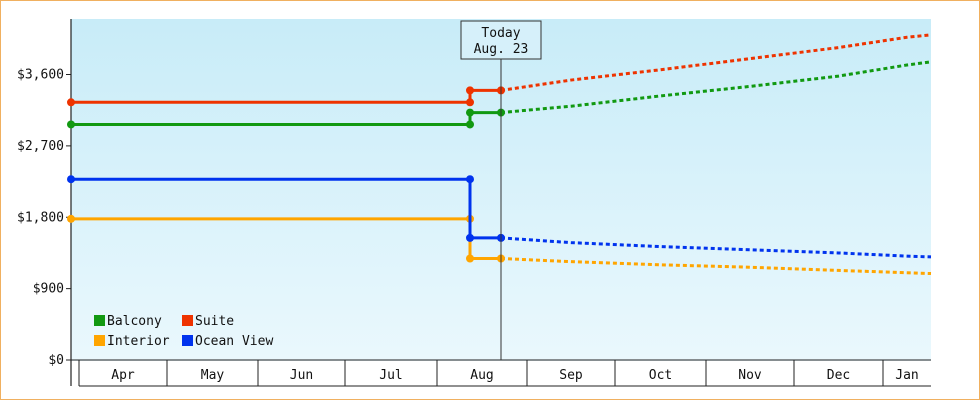 The image size is (980, 404). I want to click on month-label: Jan, so click(906, 375).